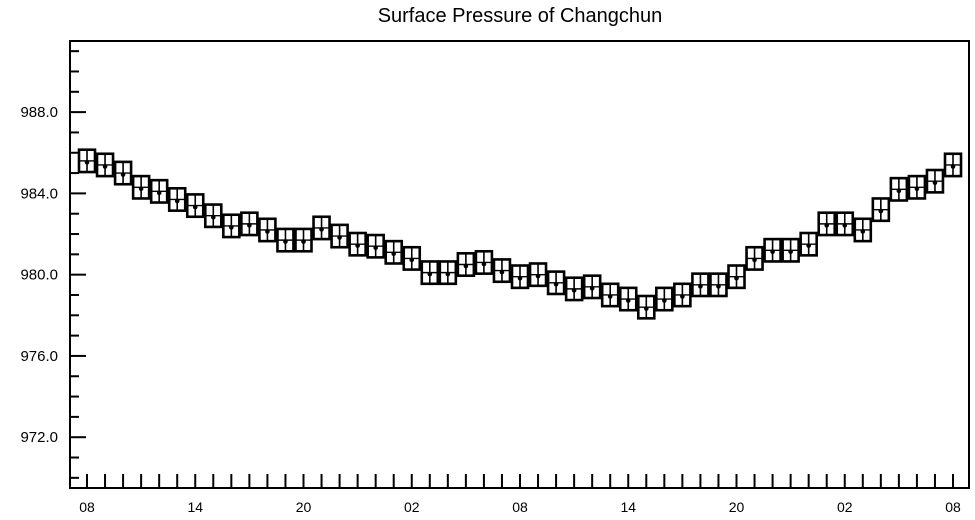  I want to click on chart-title: Surface Pressure of Changchun, so click(520, 16).